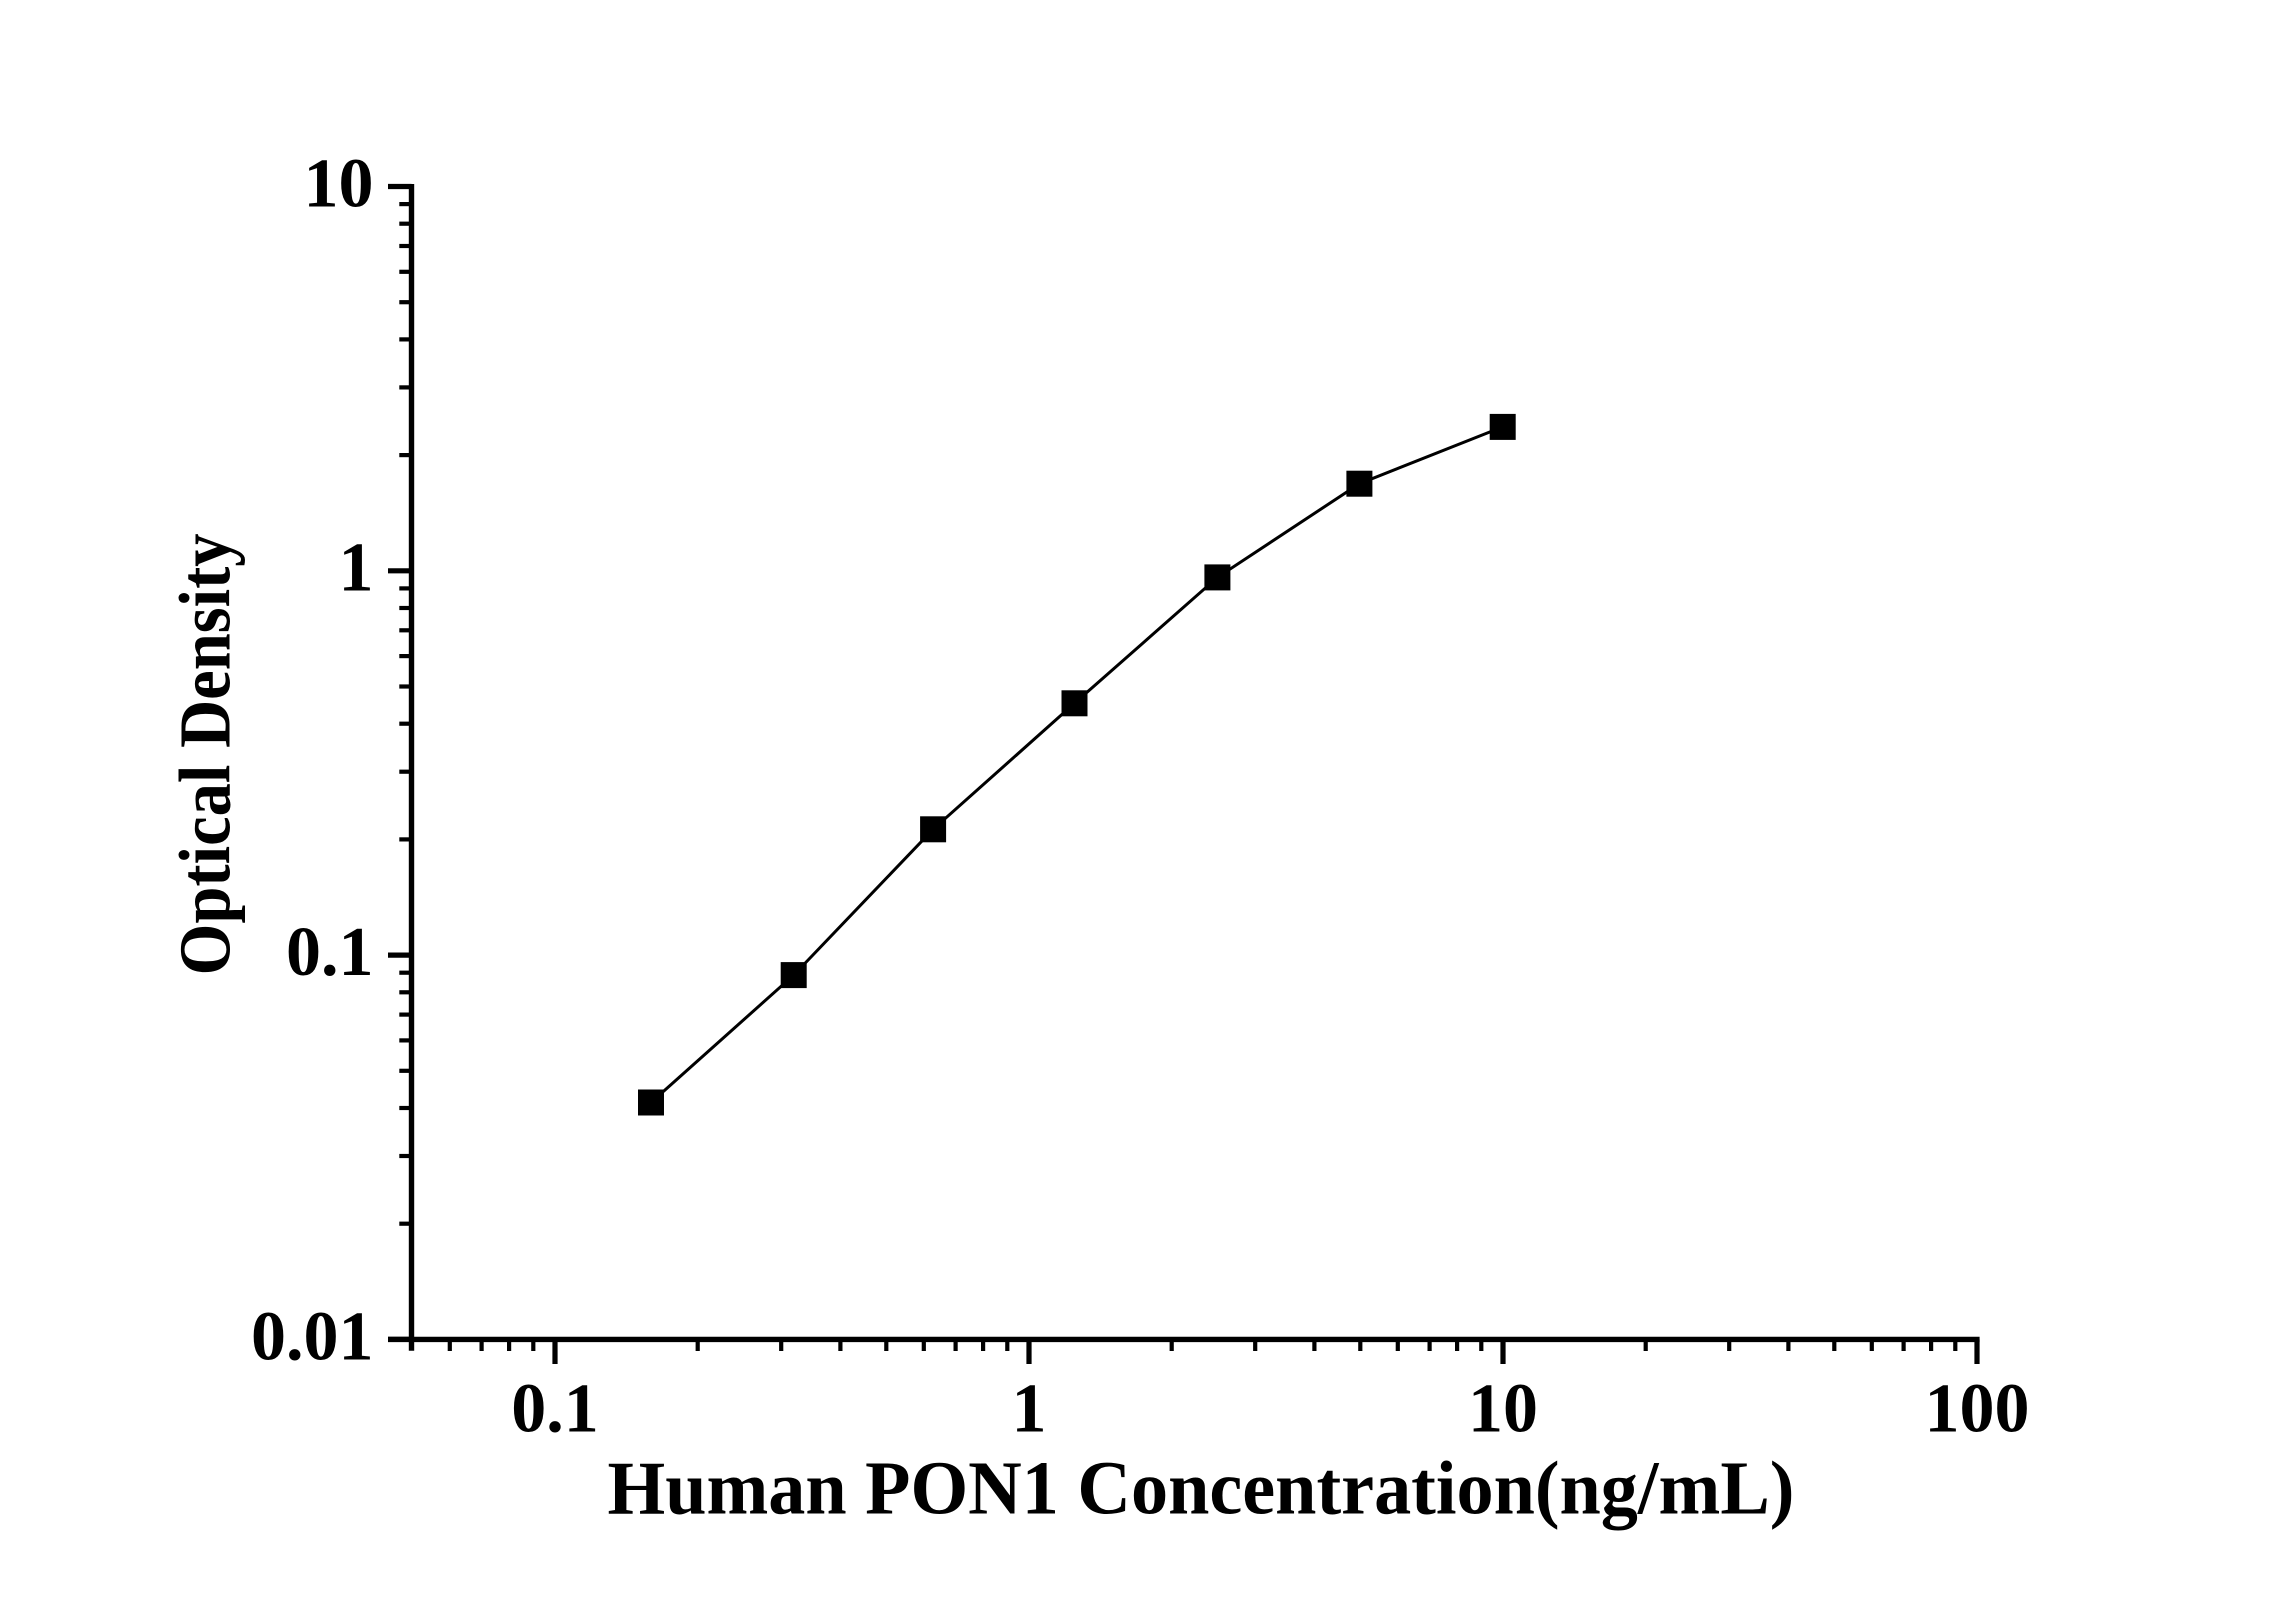 This screenshot has height=1604, width=2296. I want to click on svg-text: 0.01, so click(312, 1336).